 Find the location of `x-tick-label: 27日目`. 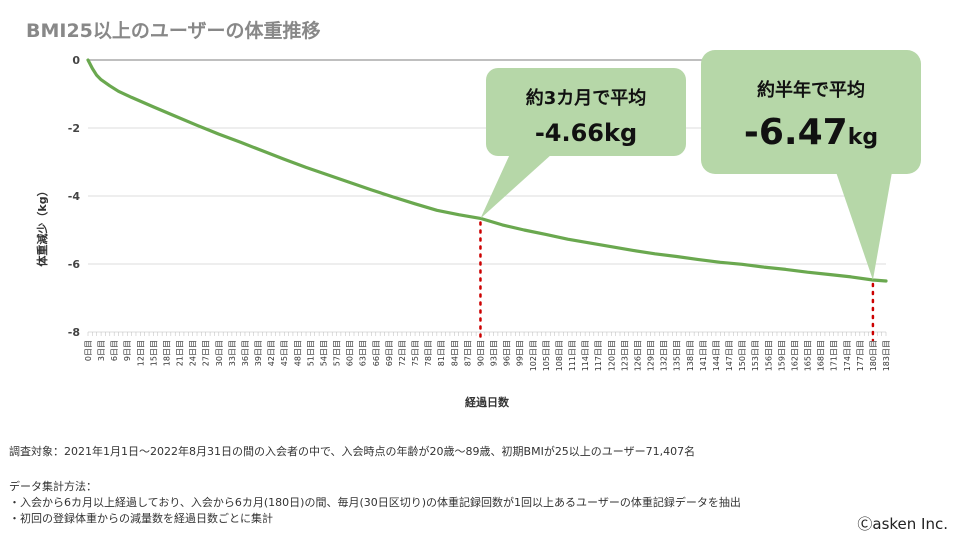

x-tick-label: 27日目 is located at coordinates (206, 353).